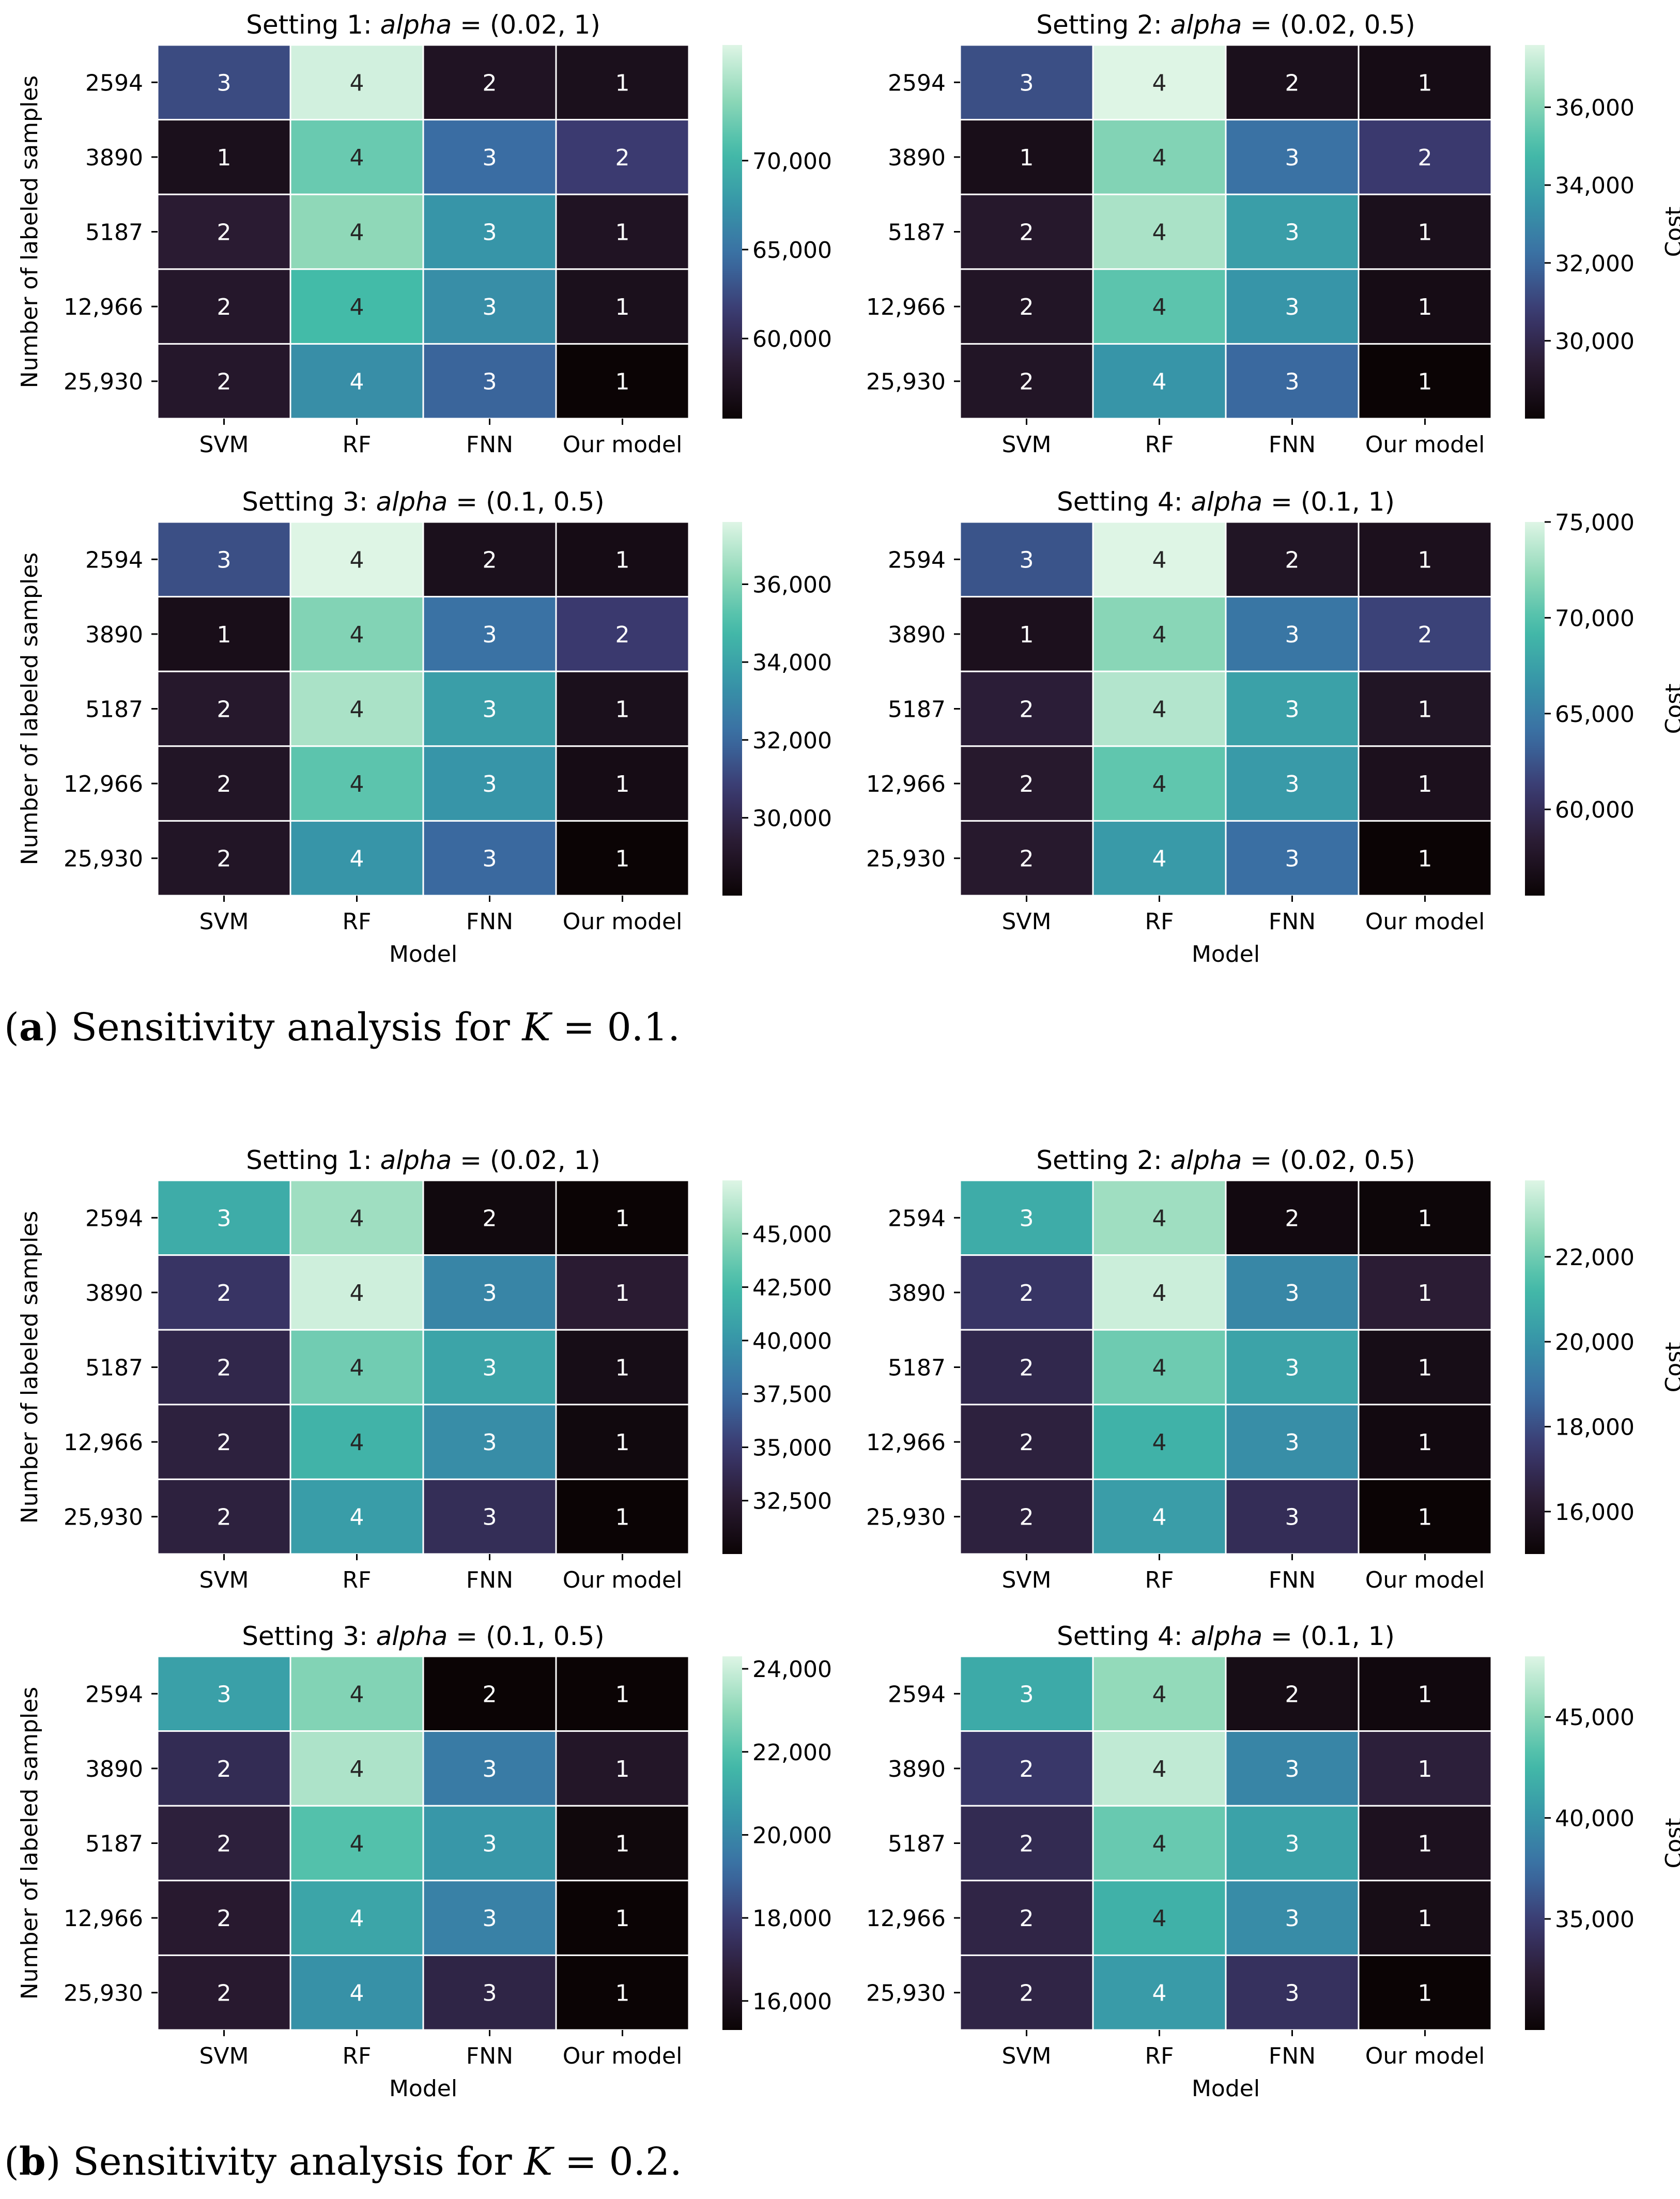 The width and height of the screenshot is (1680, 2199). I want to click on colorbar-tick-label: 22,000, so click(1595, 1257).